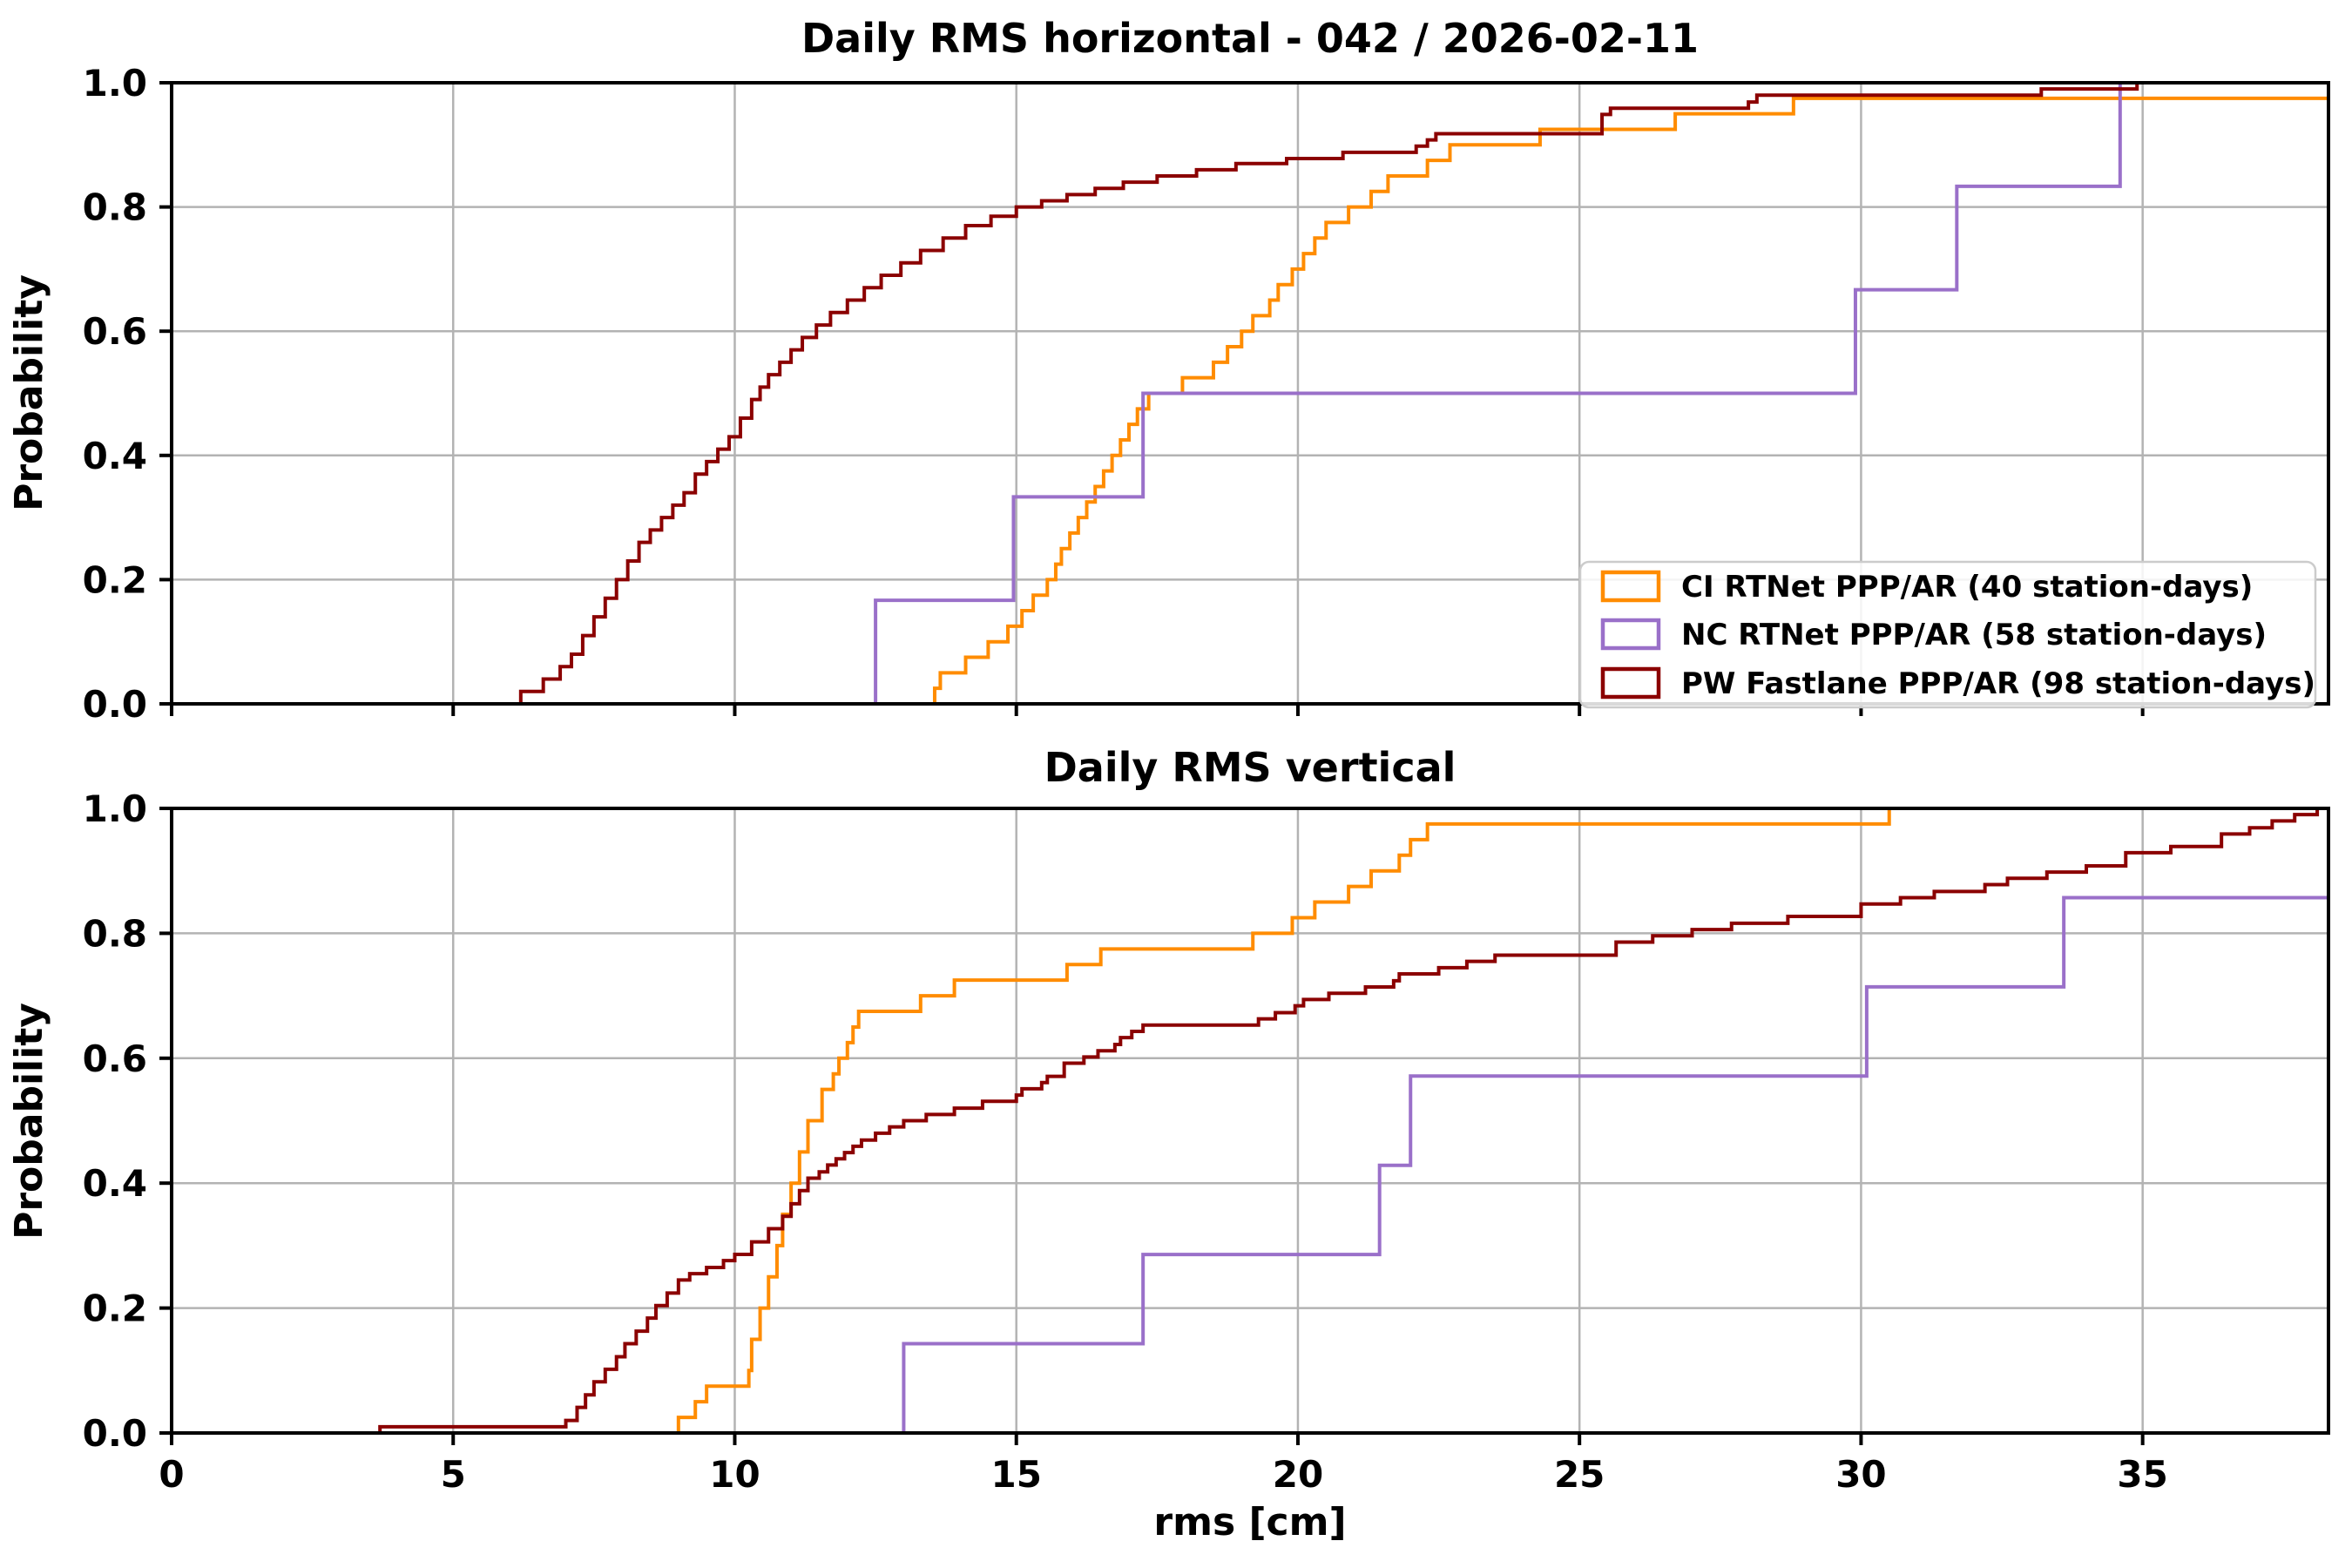 The width and height of the screenshot is (2352, 1568). What do you see at coordinates (172, 1474) in the screenshot?
I see `xtick-label: 0` at bounding box center [172, 1474].